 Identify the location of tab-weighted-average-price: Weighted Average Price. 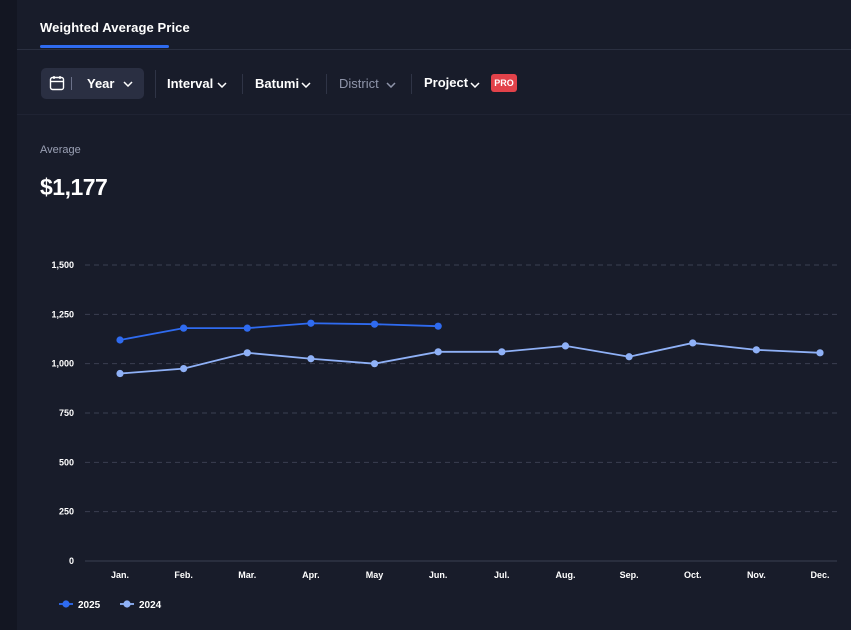
(115, 27).